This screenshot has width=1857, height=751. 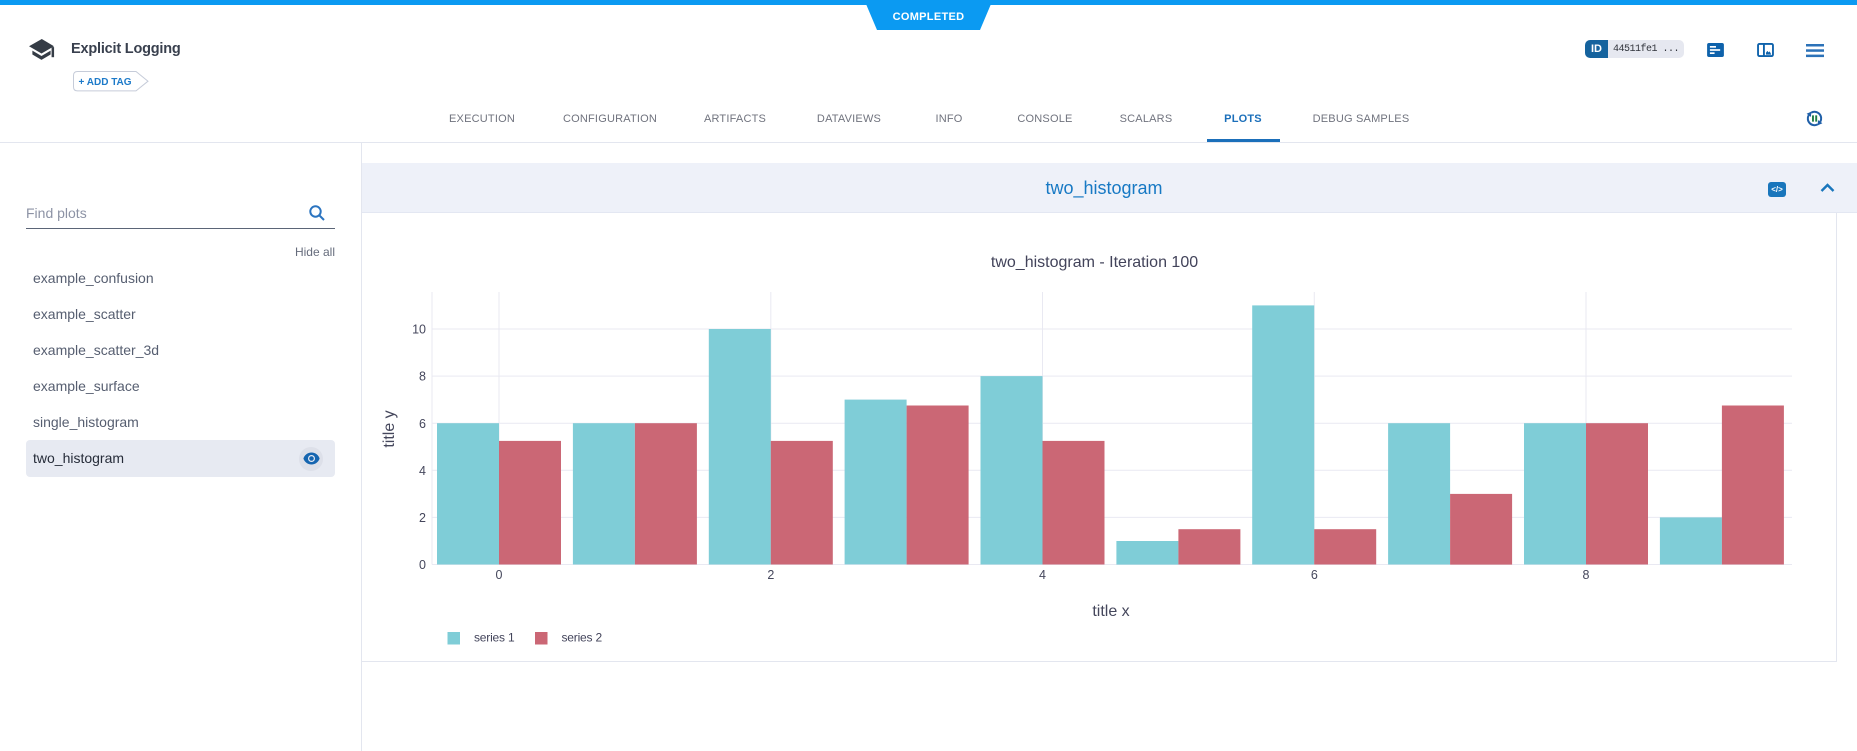 I want to click on svg-text: series 1, so click(x=494, y=638).